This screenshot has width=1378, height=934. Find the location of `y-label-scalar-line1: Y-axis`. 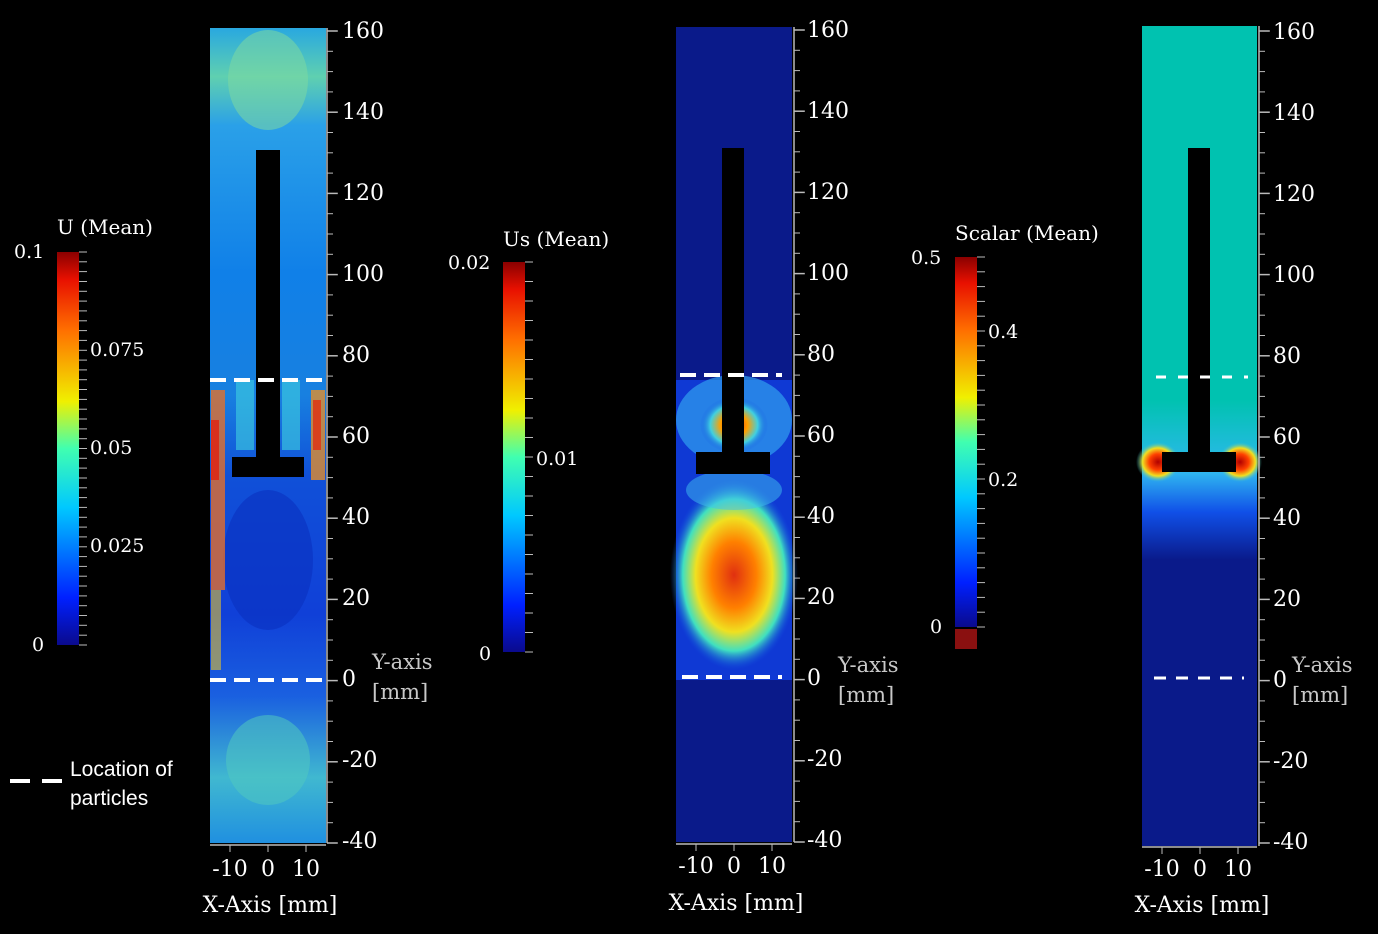

y-label-scalar-line1: Y-axis is located at coordinates (1322, 665).